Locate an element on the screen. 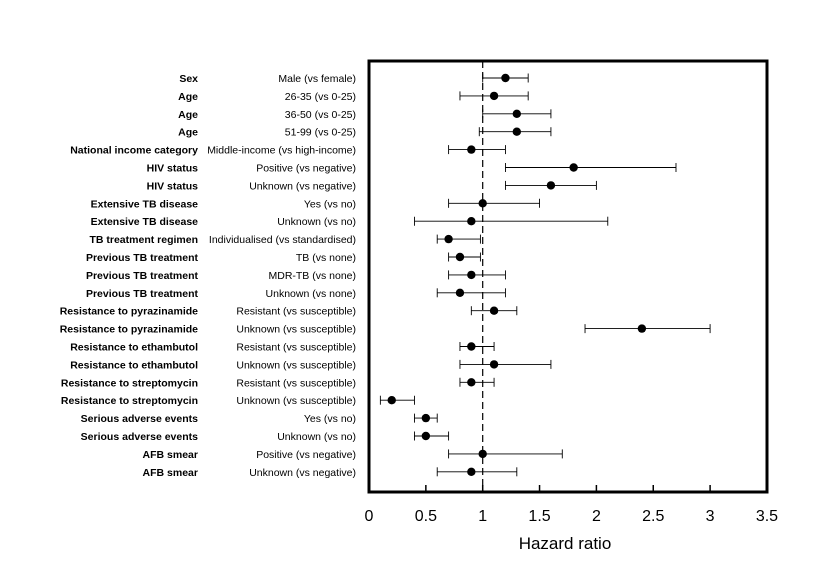 The image size is (814, 563). row-comparison-label: 51-99 (vs 0-25) is located at coordinates (320, 133).